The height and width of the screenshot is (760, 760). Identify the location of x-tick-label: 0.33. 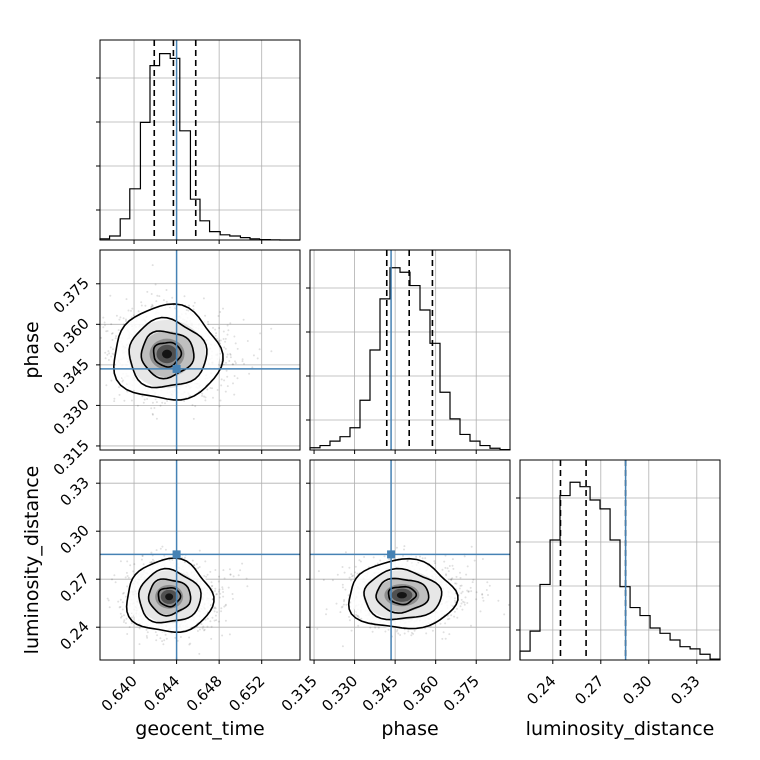
(685, 690).